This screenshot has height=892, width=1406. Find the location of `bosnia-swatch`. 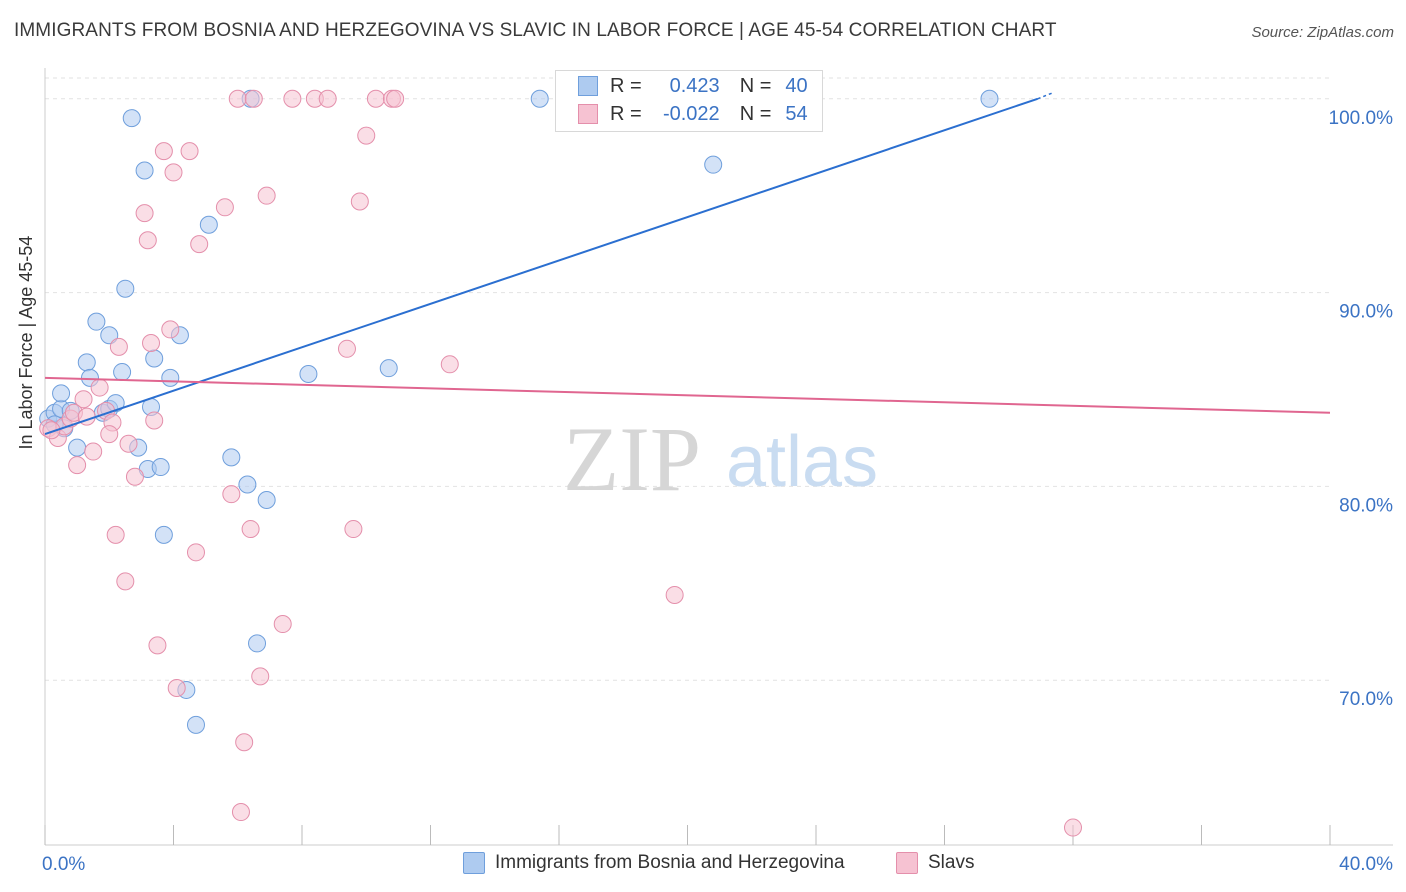

bosnia-swatch is located at coordinates (588, 86).